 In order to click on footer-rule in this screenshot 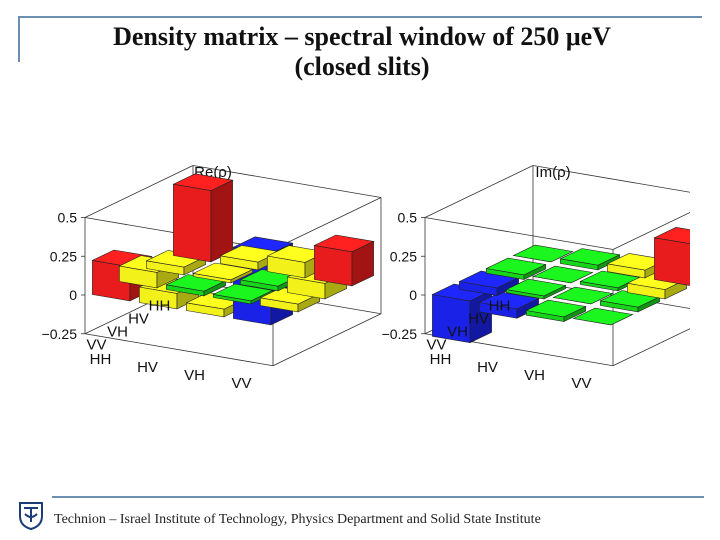, I will do `click(378, 497)`.